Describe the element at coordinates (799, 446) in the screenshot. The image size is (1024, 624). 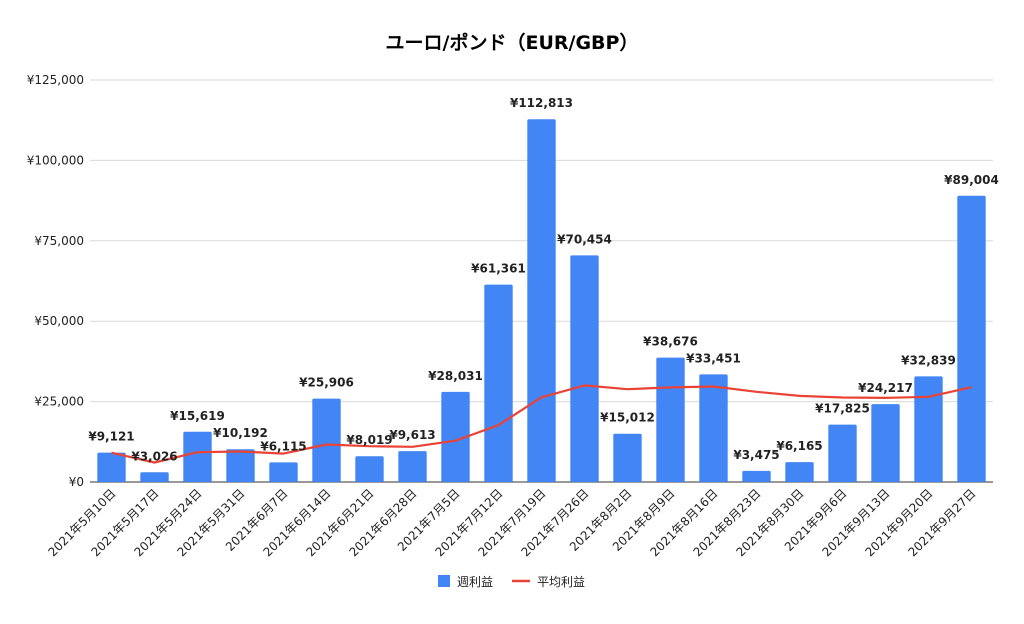
I see `data-label: ¥6,165` at that location.